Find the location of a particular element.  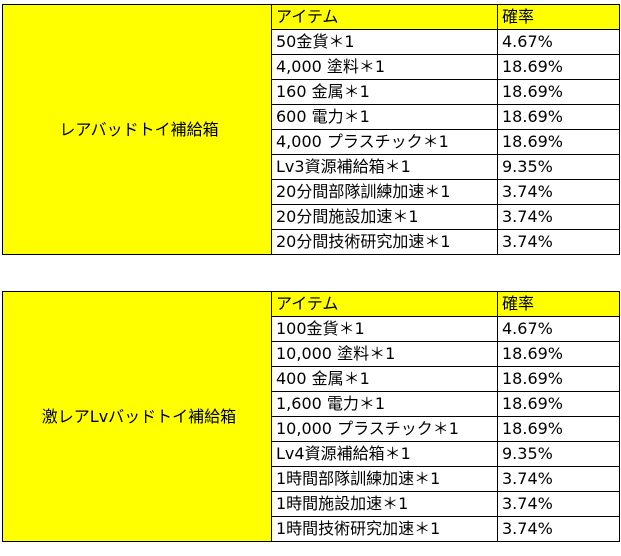

table-row: 50金貨＊1 4.67% is located at coordinates (311, 42).